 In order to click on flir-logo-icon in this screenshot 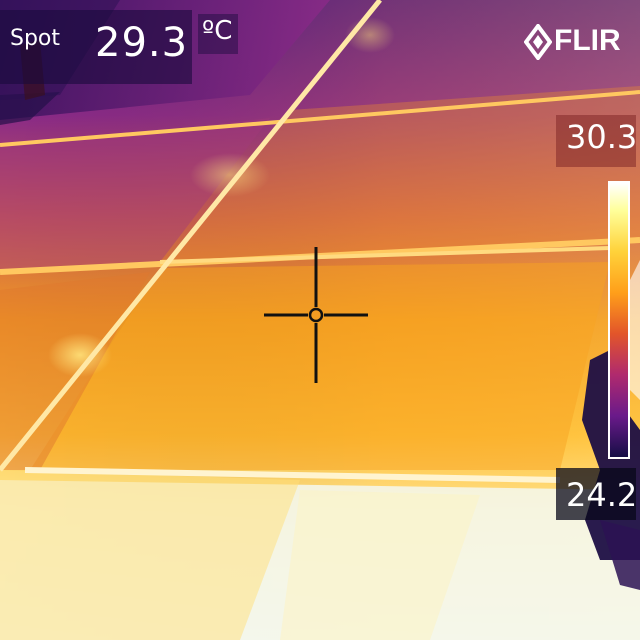, I will do `click(538, 42)`.